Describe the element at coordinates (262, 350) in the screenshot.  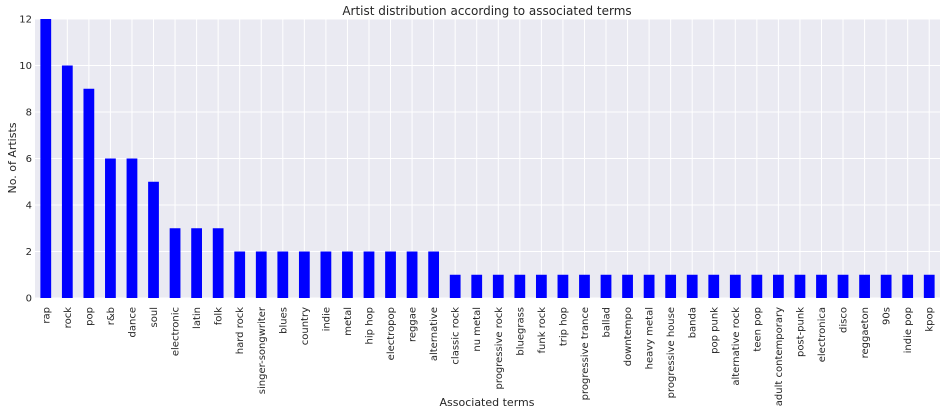
I see `x-tick-label: singer-songwriter` at that location.